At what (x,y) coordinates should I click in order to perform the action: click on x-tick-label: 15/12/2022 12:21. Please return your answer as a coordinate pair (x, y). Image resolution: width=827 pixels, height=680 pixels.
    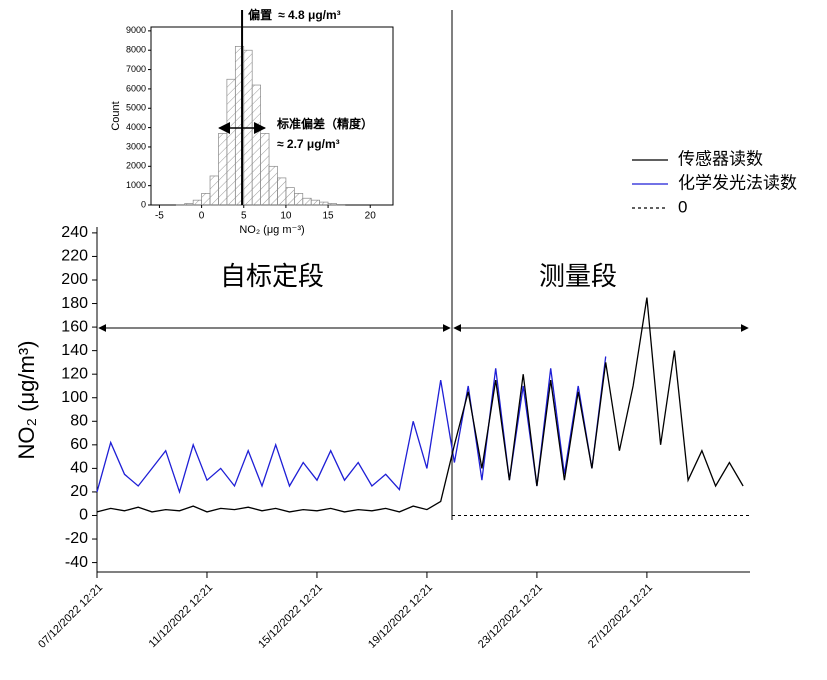
    Looking at the image, I should click on (290, 616).